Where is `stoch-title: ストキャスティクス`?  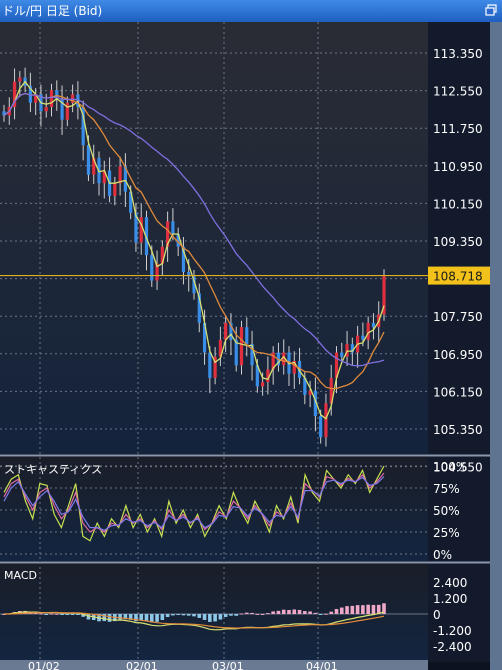
stoch-title: ストキャスティクス is located at coordinates (53, 469).